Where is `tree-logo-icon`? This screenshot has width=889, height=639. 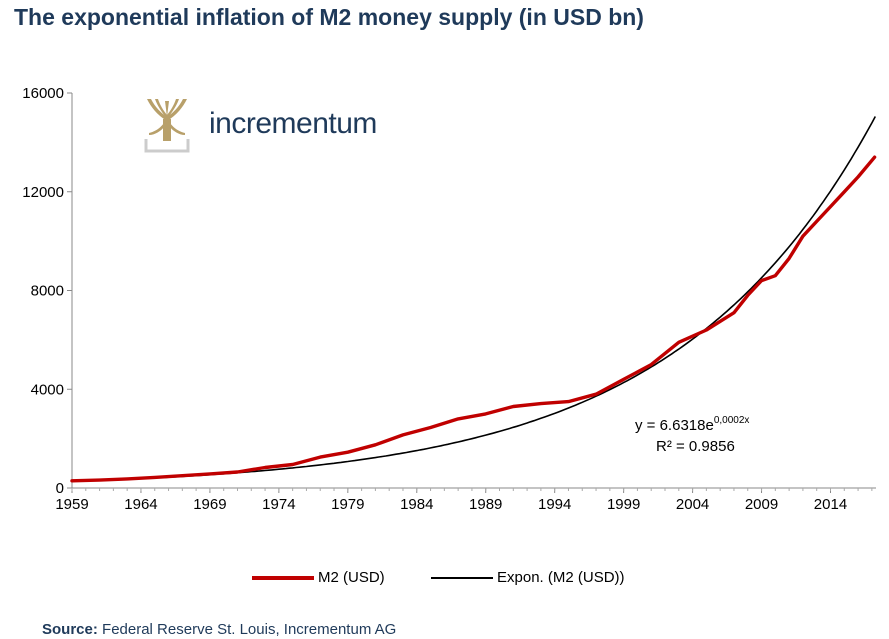
tree-logo-icon is located at coordinates (167, 126).